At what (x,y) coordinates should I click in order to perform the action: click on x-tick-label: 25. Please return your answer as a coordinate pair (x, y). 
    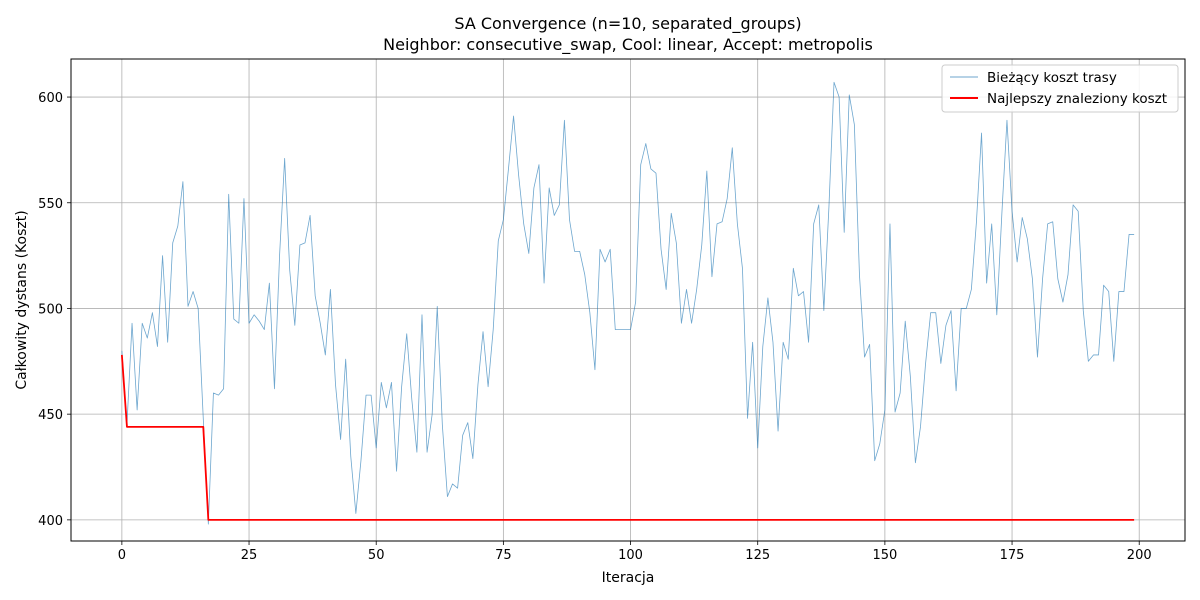
    Looking at the image, I should click on (249, 555).